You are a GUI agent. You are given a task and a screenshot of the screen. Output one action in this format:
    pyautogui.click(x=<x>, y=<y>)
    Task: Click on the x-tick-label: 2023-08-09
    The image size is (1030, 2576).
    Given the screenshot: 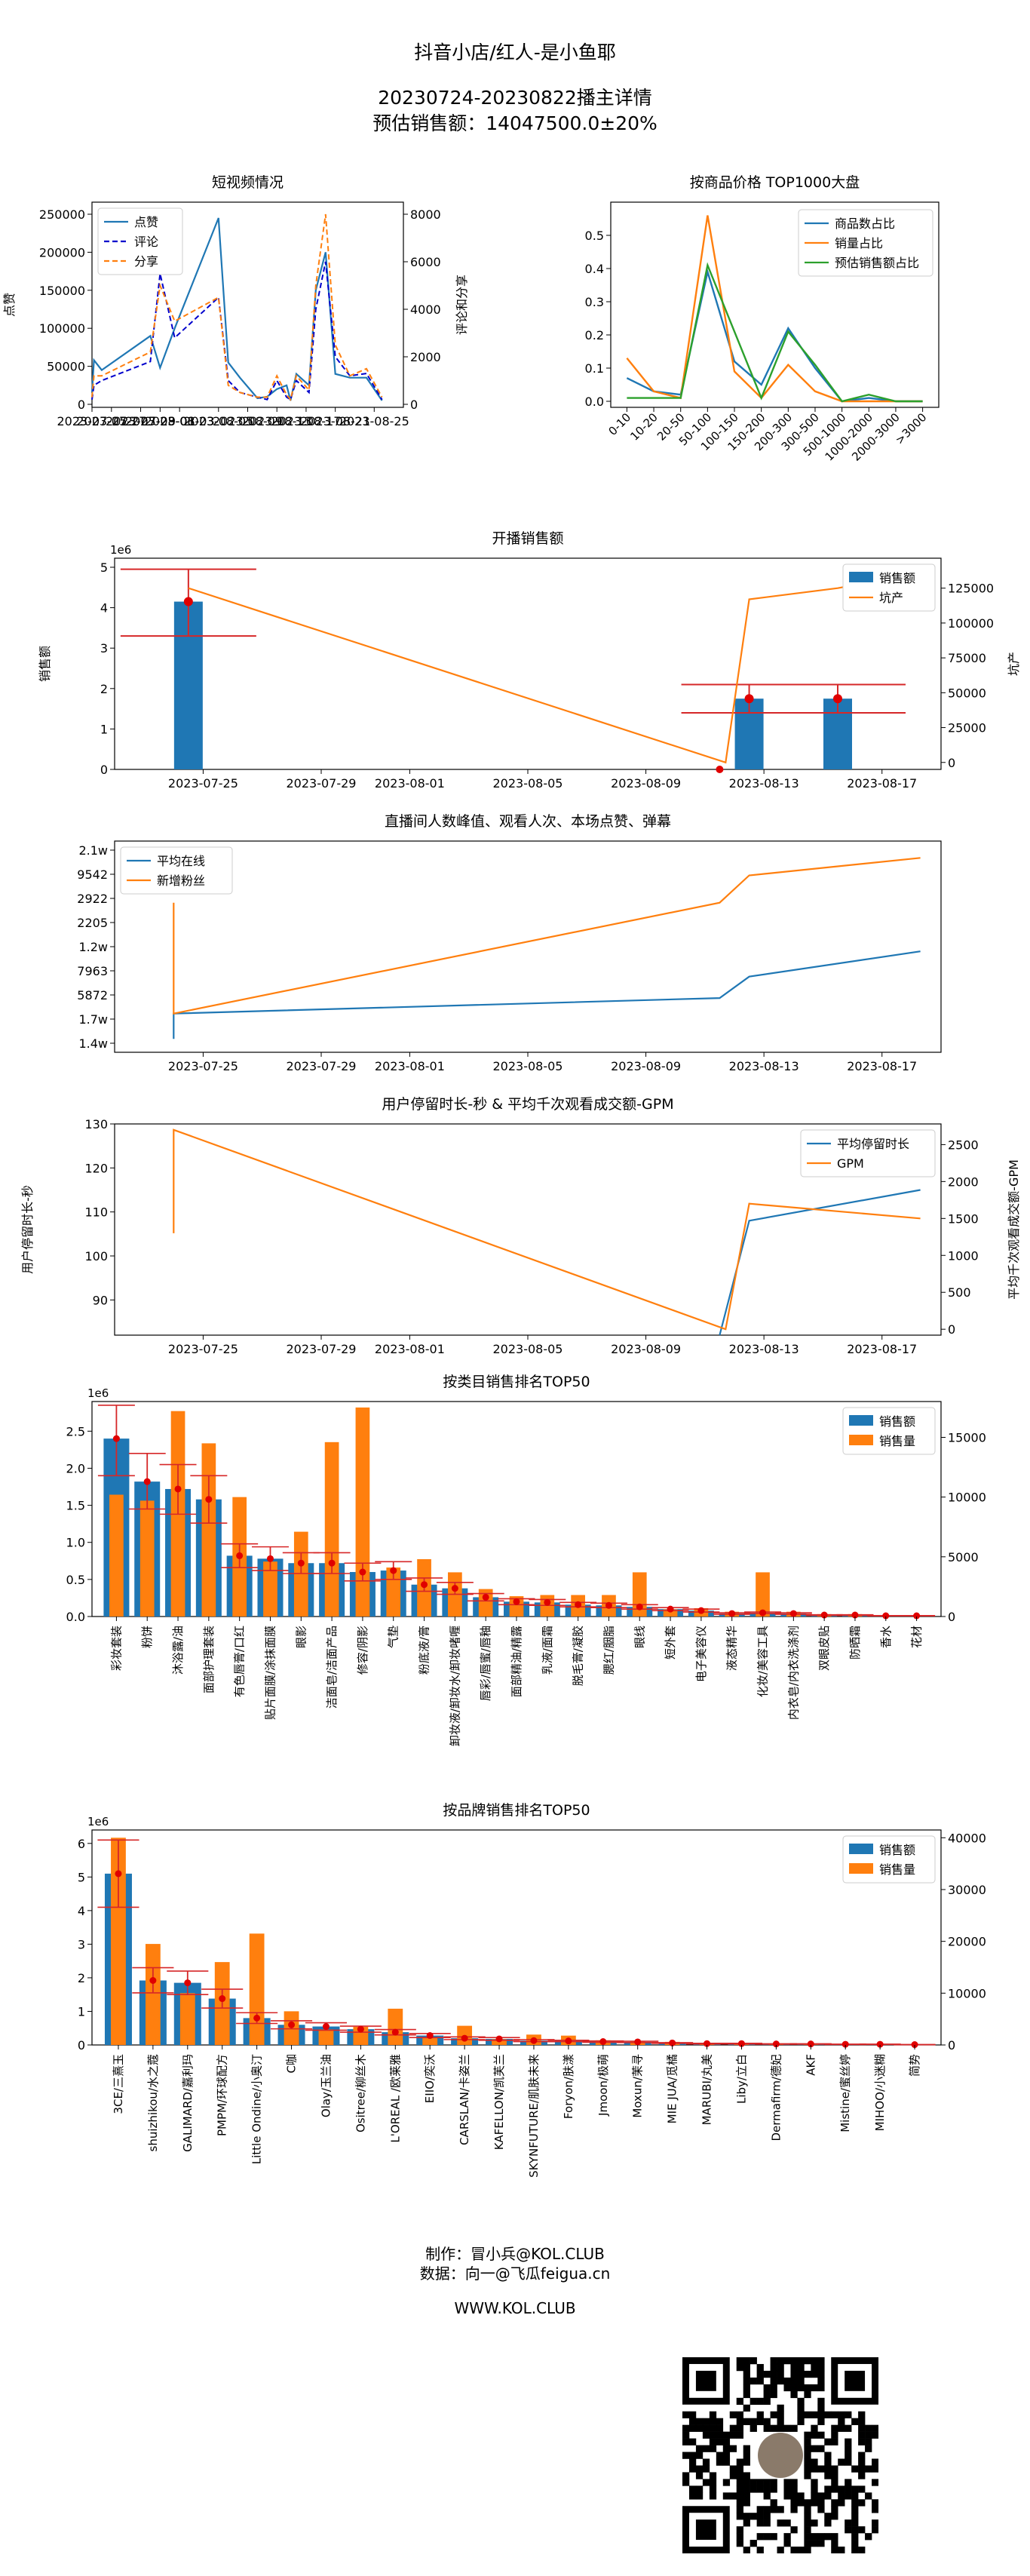 What is the action you would take?
    pyautogui.click(x=248, y=421)
    